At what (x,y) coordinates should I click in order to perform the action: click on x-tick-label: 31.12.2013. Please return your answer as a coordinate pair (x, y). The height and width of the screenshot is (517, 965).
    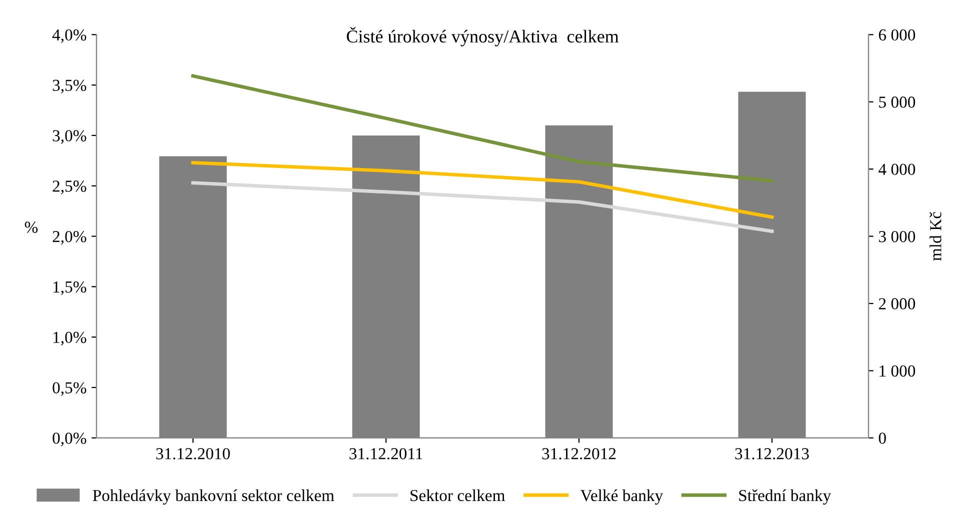
    Looking at the image, I should click on (772, 454).